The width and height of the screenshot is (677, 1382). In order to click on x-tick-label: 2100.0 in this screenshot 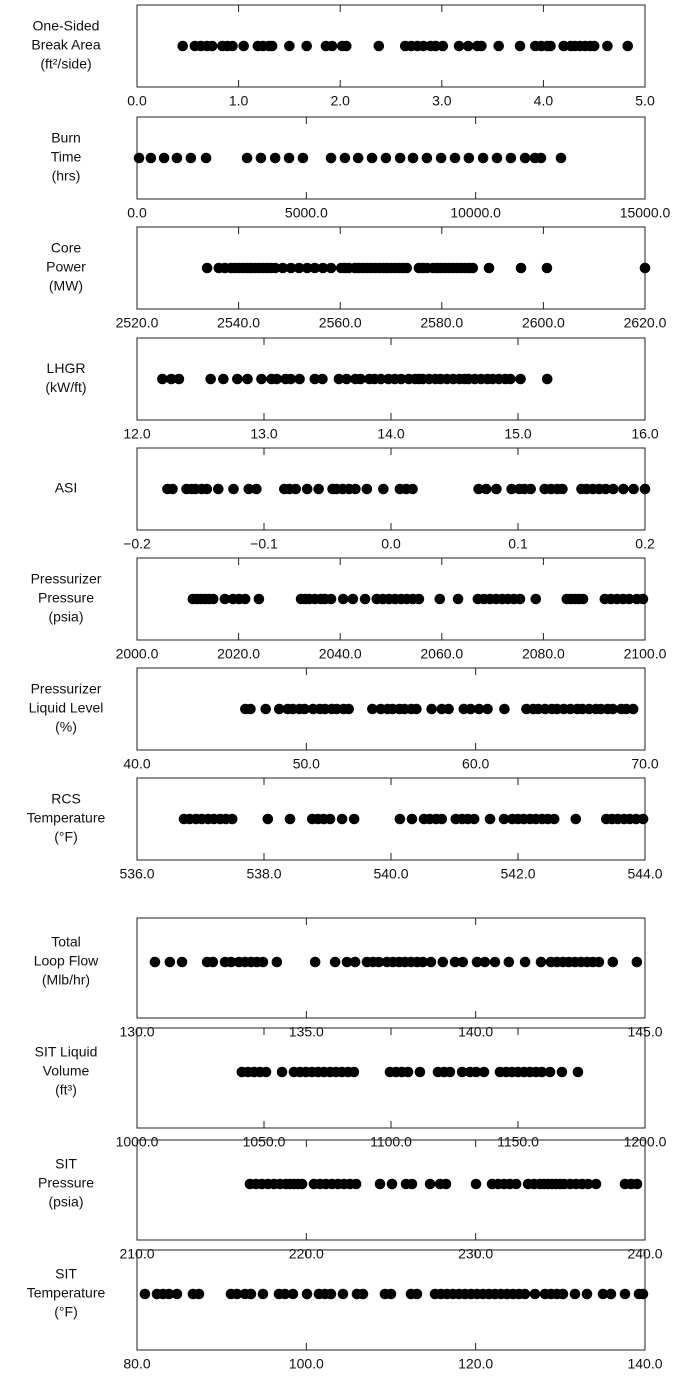, I will do `click(645, 654)`.